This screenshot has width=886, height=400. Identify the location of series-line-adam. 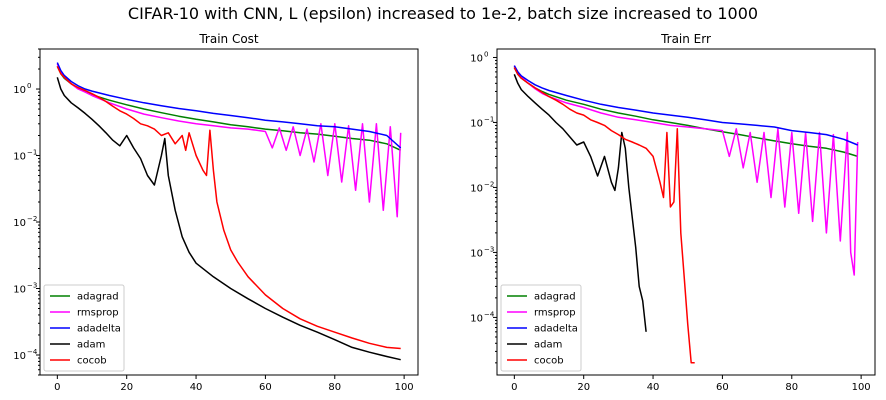
(580, 203).